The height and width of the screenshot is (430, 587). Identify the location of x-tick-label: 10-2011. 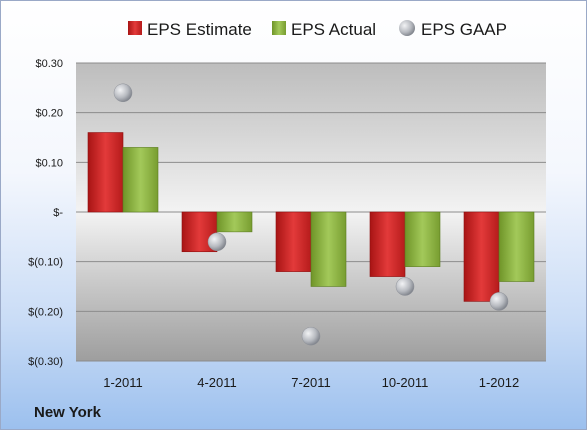
(405, 382).